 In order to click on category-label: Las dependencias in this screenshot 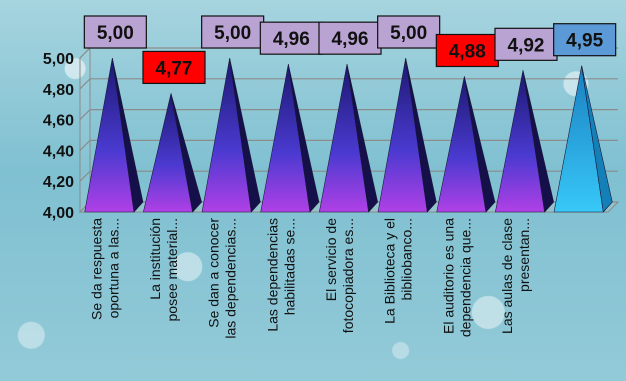, I will do `click(272, 275)`.